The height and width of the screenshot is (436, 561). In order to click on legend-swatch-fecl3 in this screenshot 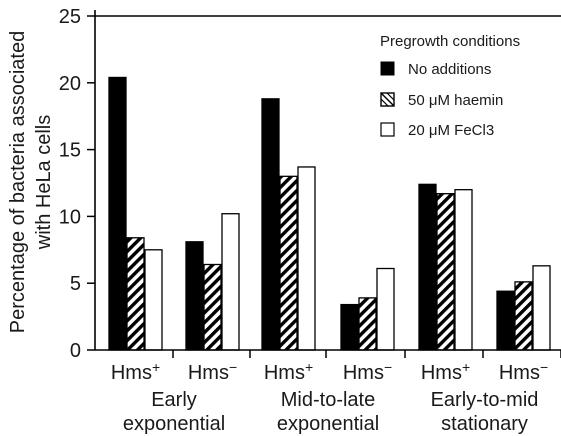, I will do `click(387, 129)`.